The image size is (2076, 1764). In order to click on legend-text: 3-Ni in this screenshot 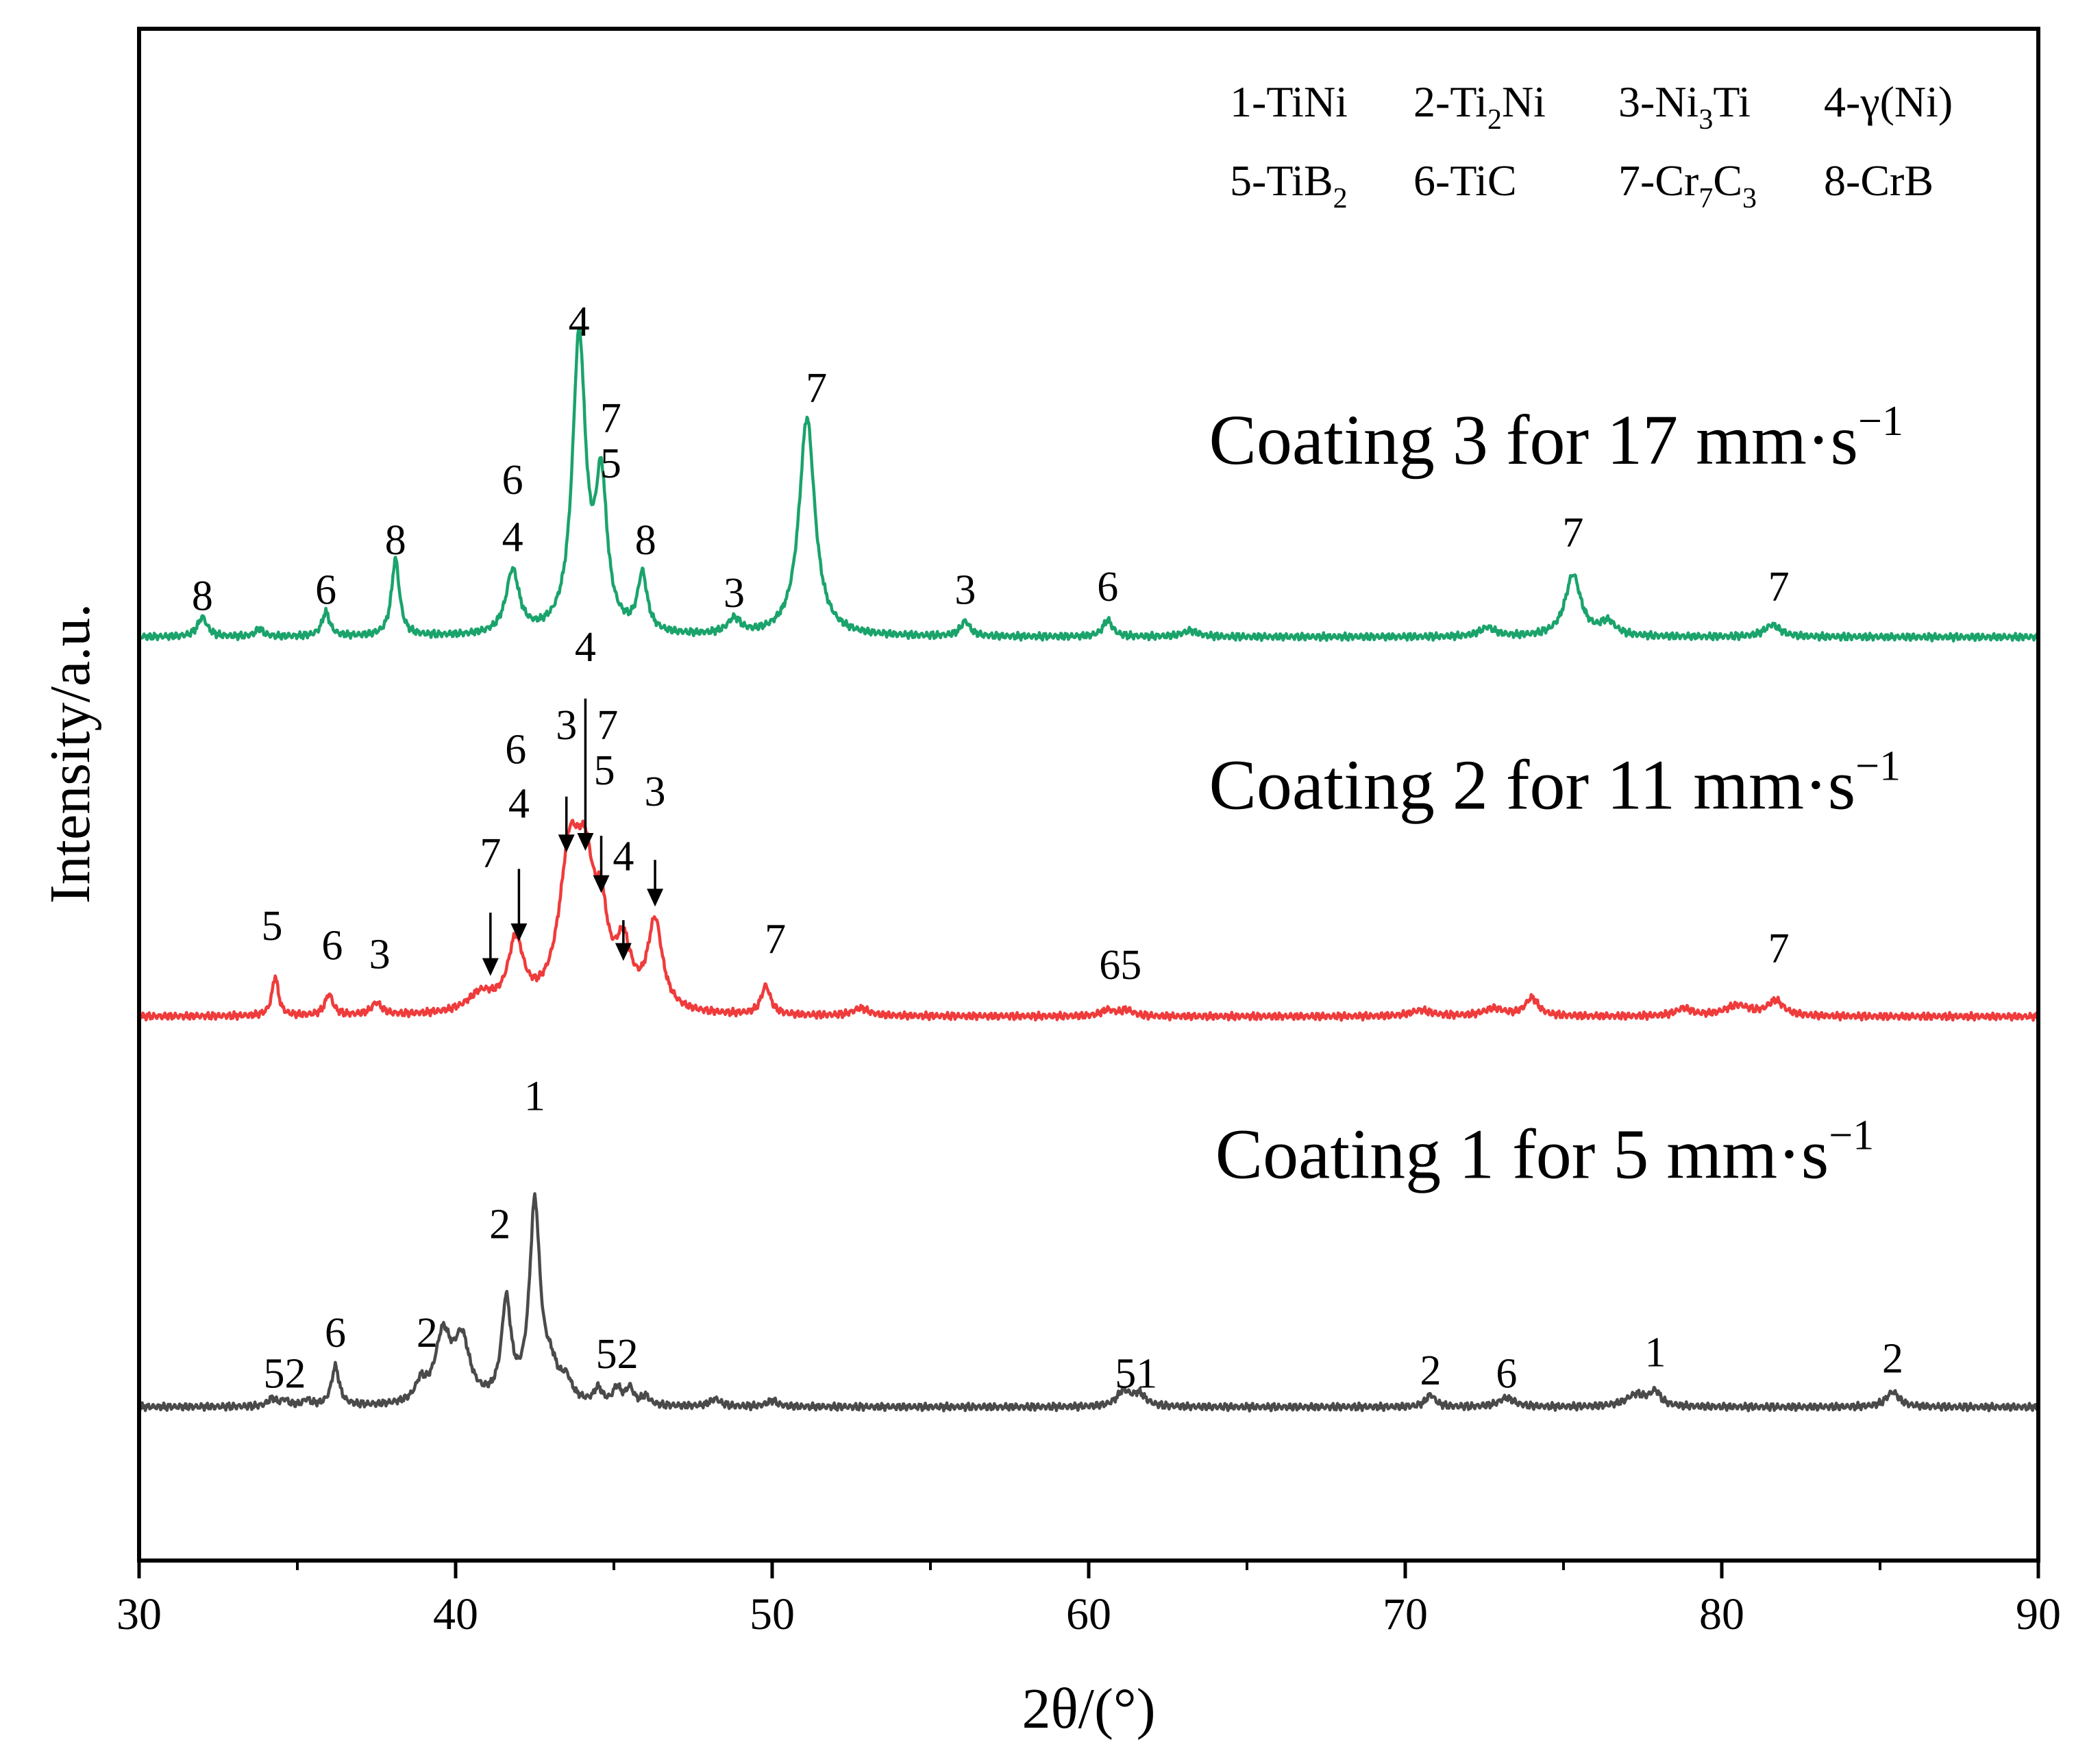, I will do `click(1658, 101)`.